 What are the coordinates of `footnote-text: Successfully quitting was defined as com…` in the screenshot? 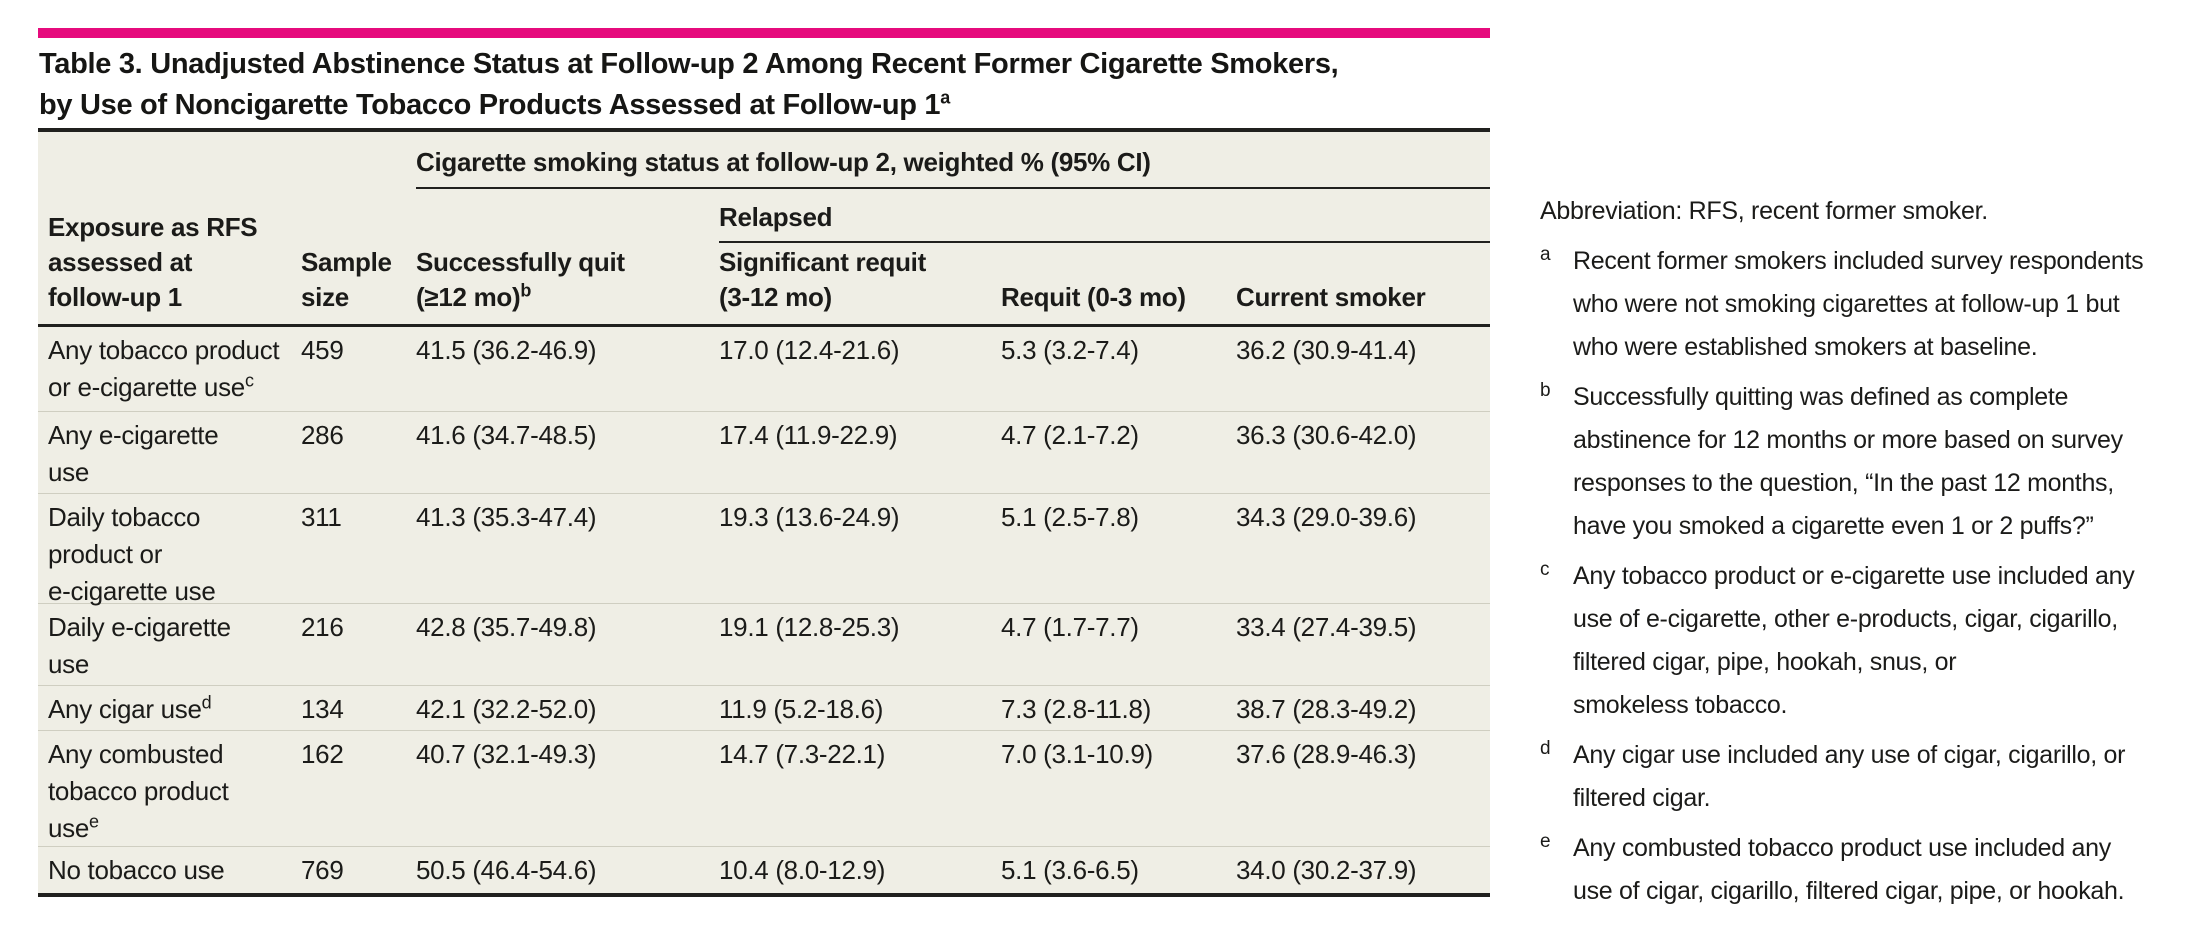 It's located at (1848, 461).